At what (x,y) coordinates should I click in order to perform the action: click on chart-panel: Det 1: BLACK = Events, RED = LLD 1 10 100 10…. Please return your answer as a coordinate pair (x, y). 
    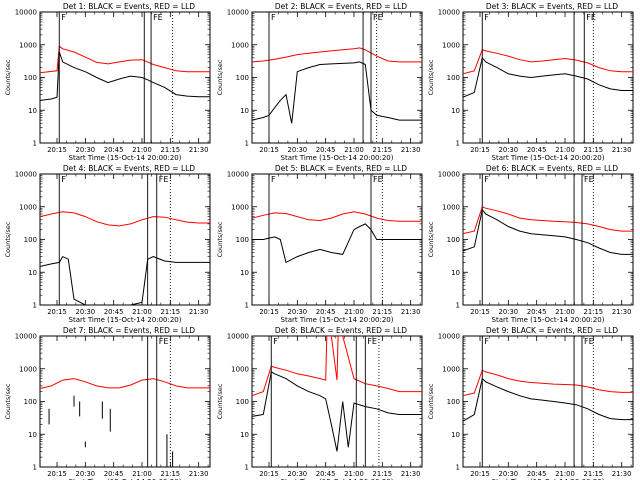
    Looking at the image, I should click on (107, 82).